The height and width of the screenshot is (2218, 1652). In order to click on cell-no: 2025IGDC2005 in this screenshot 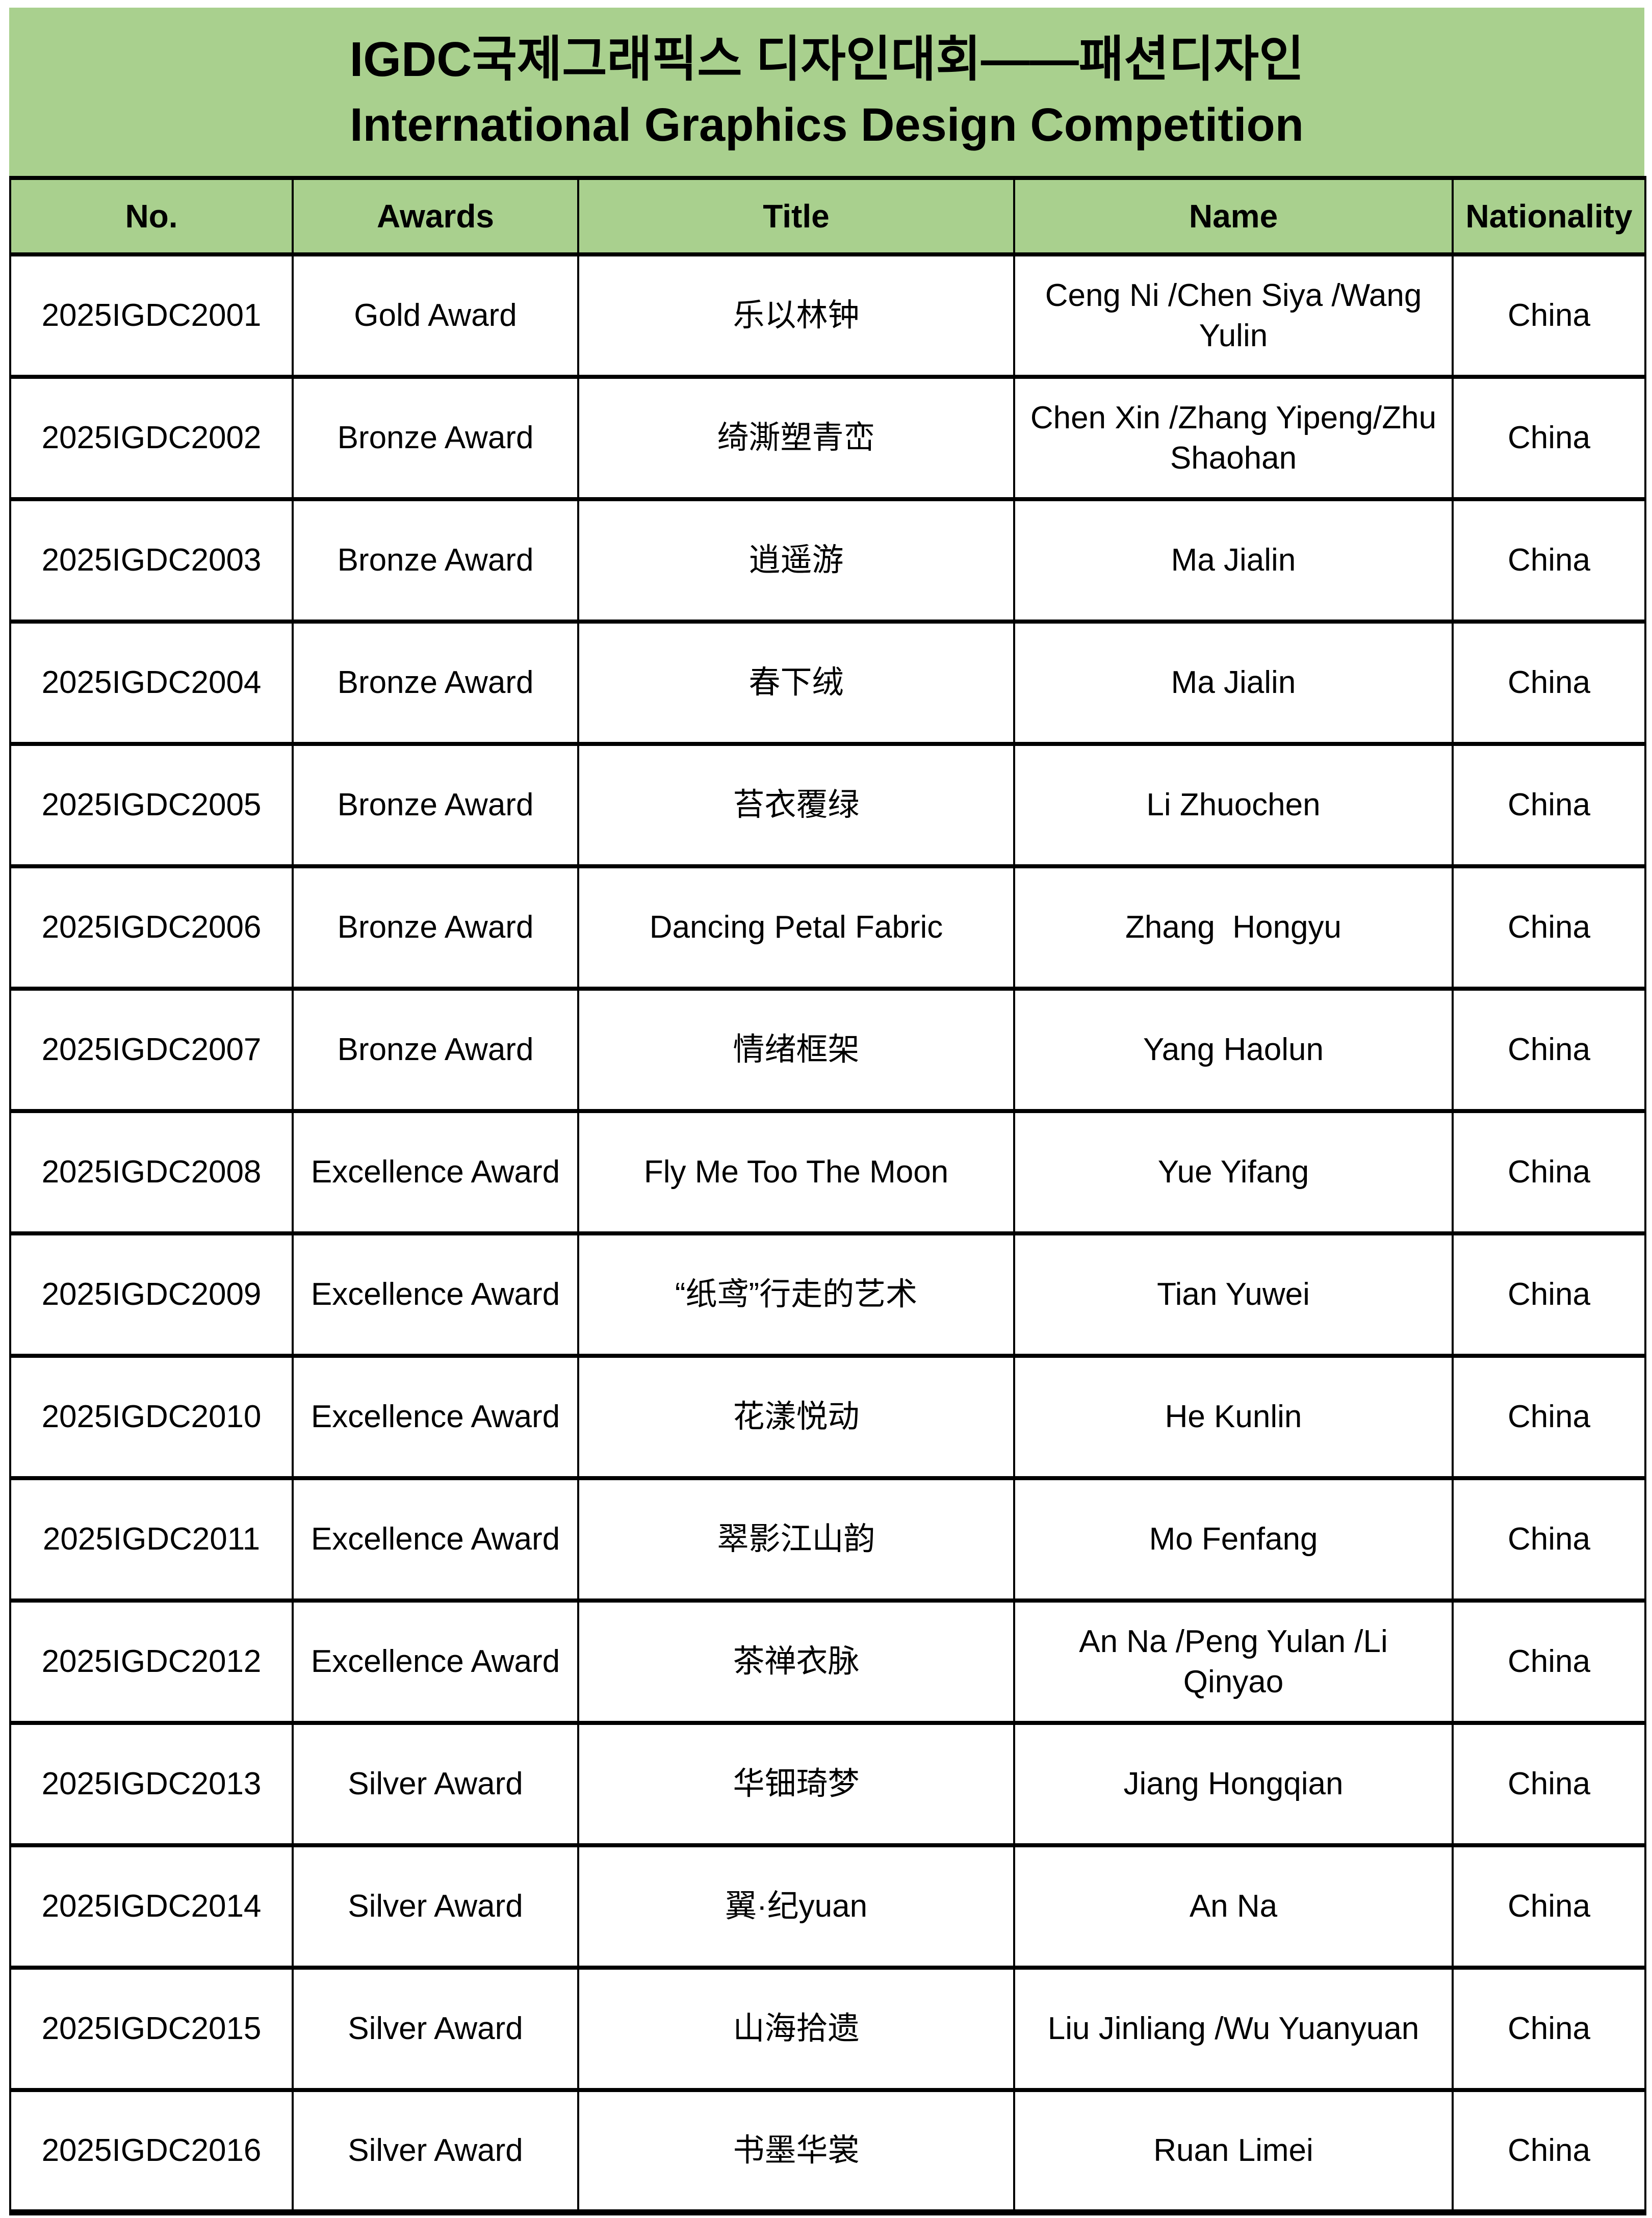, I will do `click(151, 805)`.